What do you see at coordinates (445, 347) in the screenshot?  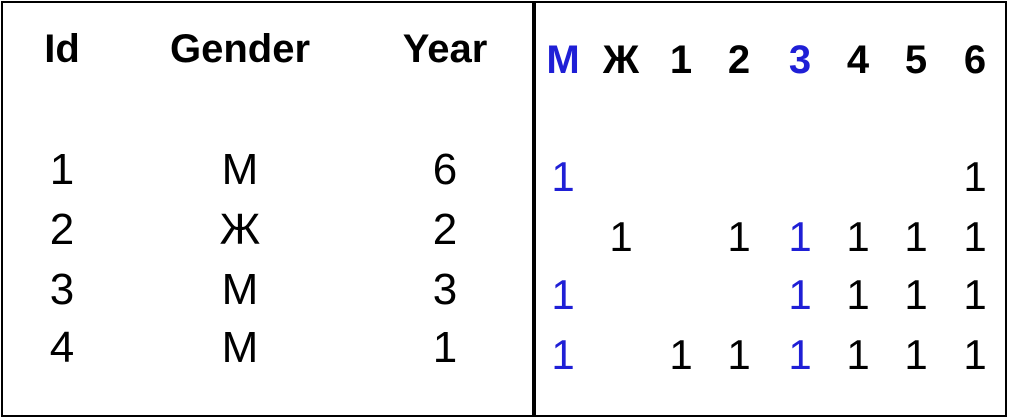 I see `cell-year-4: 1` at bounding box center [445, 347].